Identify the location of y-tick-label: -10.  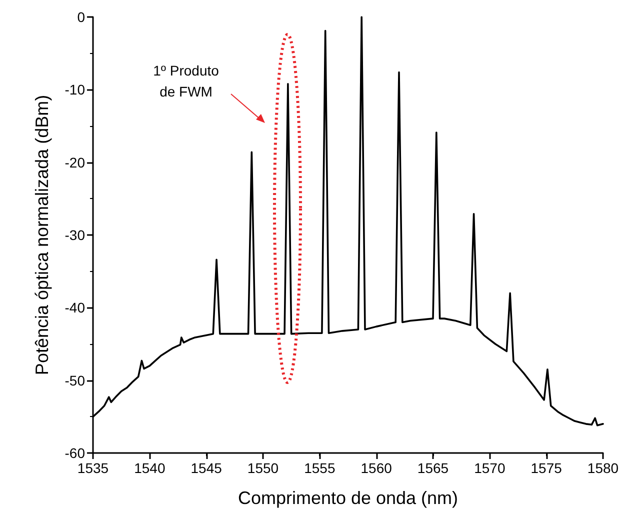
(75, 90).